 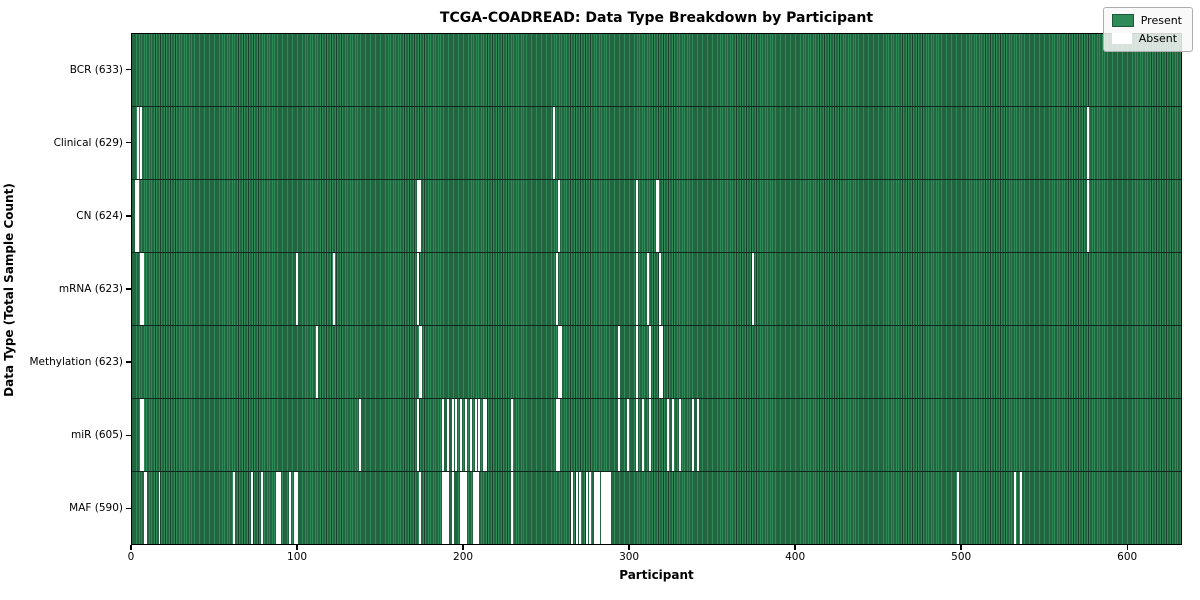 I want to click on x-tick-label: 400, so click(x=795, y=557).